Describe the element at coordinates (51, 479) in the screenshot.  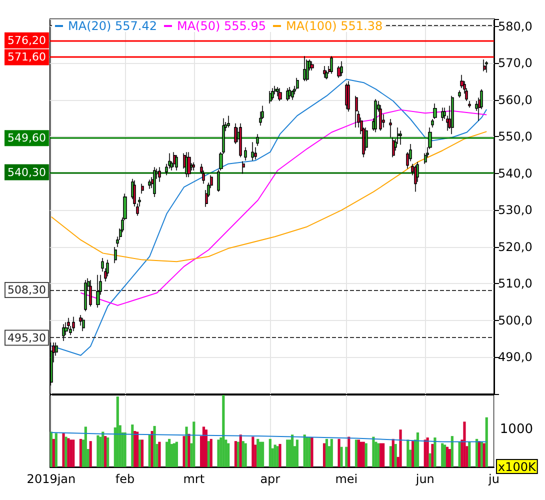
I see `x-tick-label: 2019jan` at that location.